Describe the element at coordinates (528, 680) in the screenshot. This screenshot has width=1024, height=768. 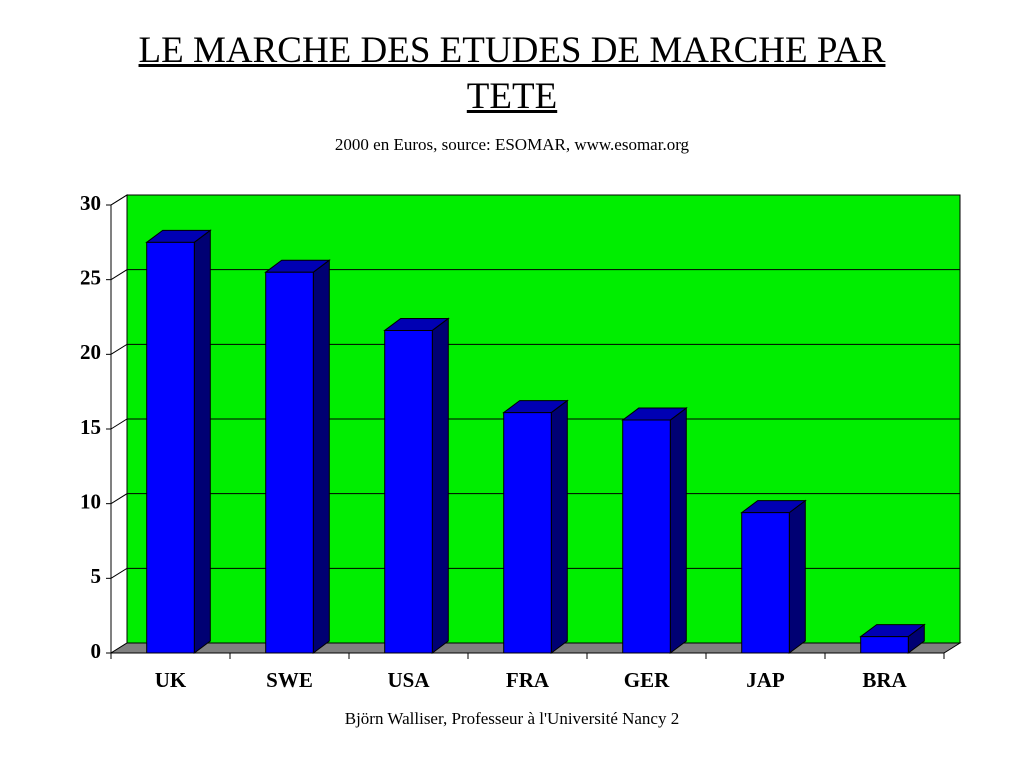
I see `x-tick-label: FRA` at that location.